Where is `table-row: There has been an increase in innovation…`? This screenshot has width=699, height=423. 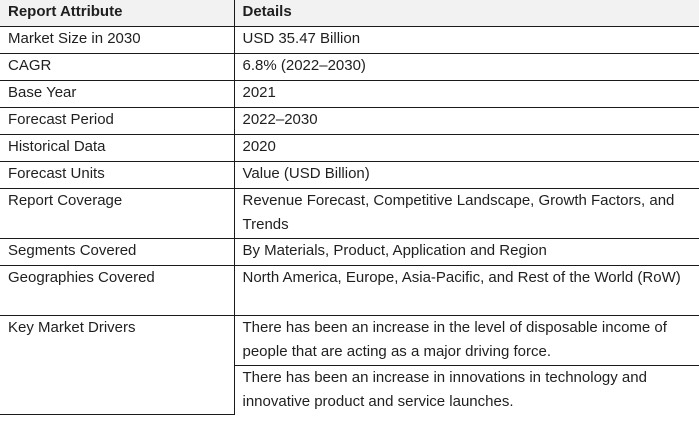 table-row: There has been an increase in innovation… is located at coordinates (349, 389).